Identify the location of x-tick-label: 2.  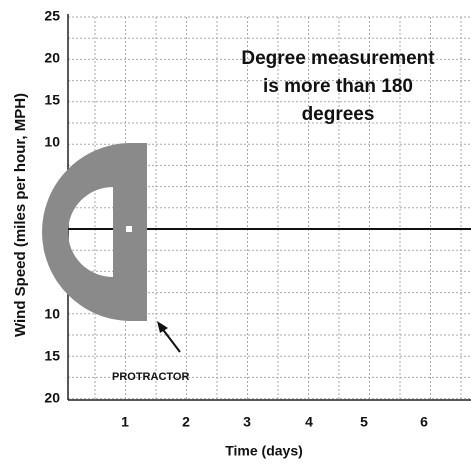
(186, 422).